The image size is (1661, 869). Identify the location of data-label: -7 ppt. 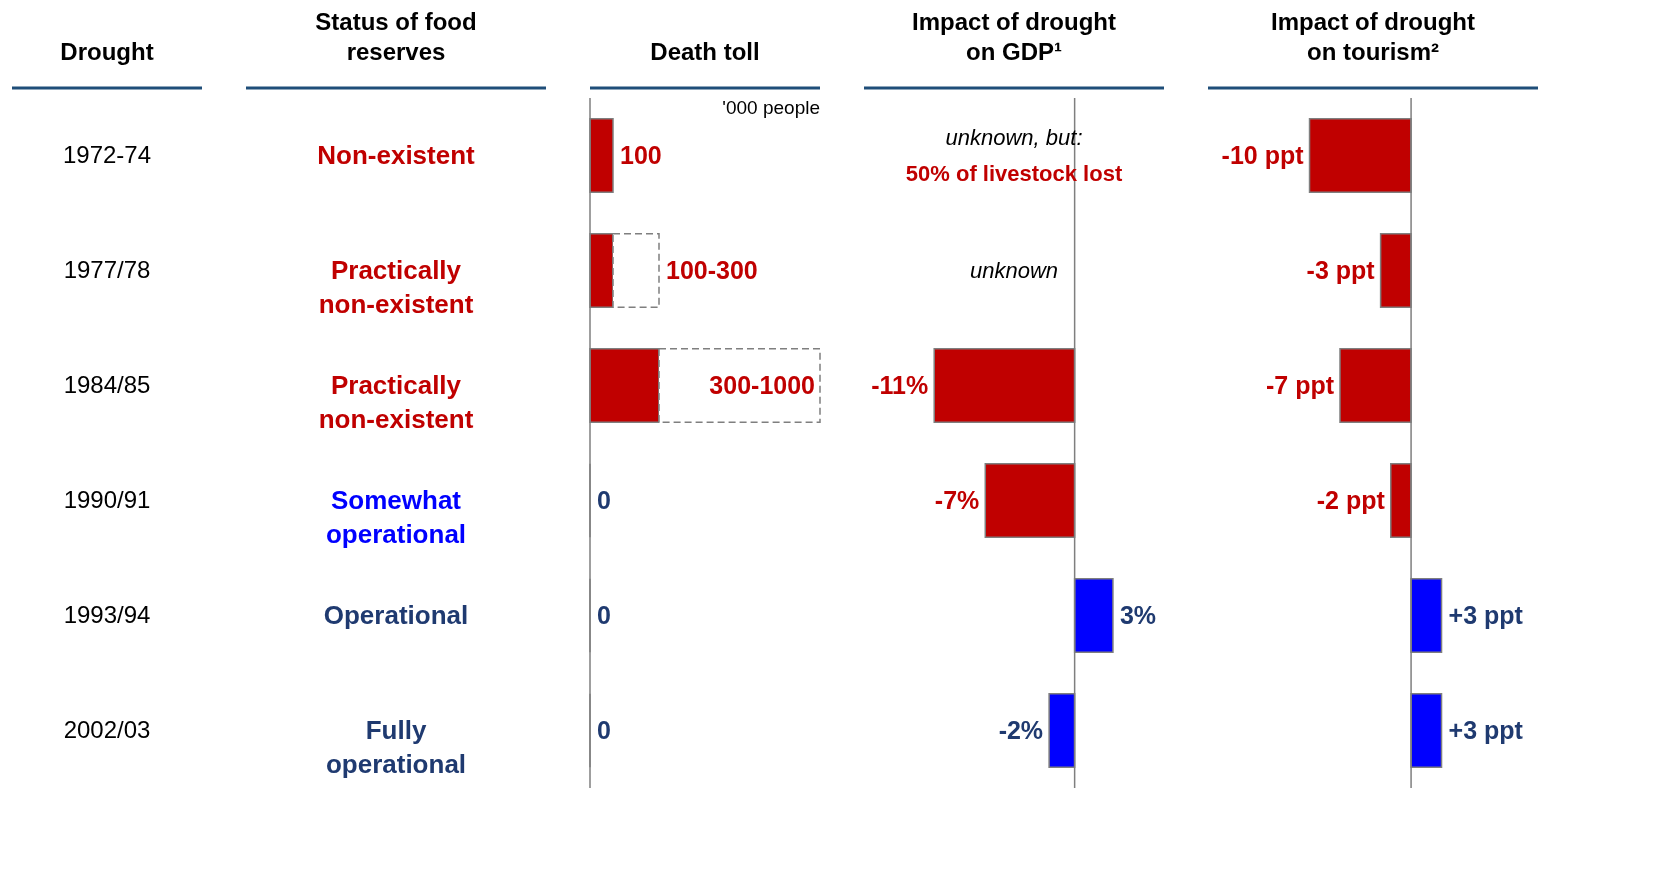
(1300, 384).